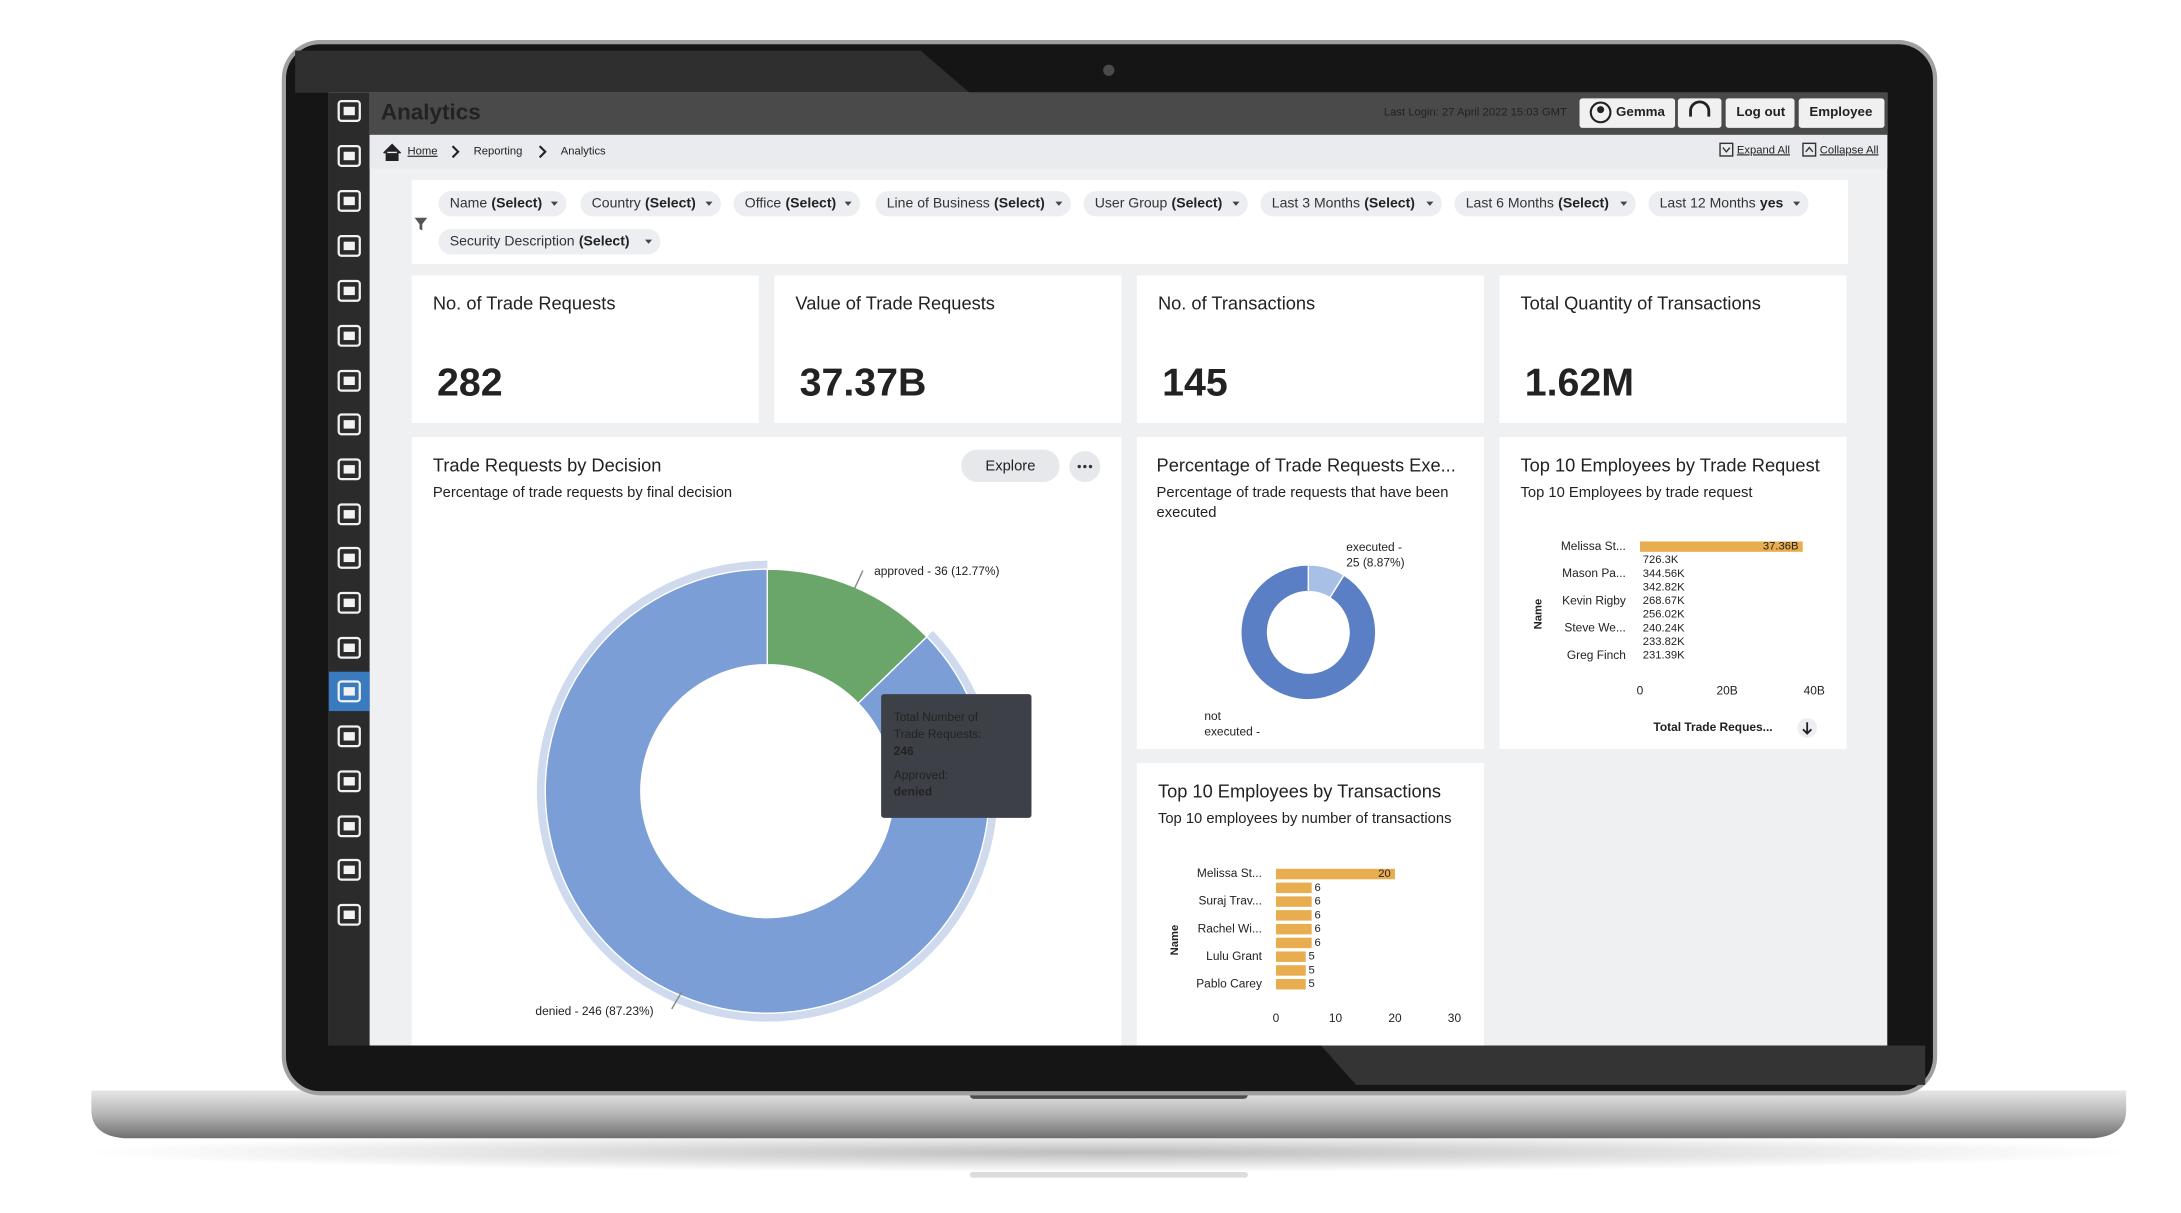  Describe the element at coordinates (966, 202) in the screenshot. I see `filter-text: Line of Business (Select)` at that location.